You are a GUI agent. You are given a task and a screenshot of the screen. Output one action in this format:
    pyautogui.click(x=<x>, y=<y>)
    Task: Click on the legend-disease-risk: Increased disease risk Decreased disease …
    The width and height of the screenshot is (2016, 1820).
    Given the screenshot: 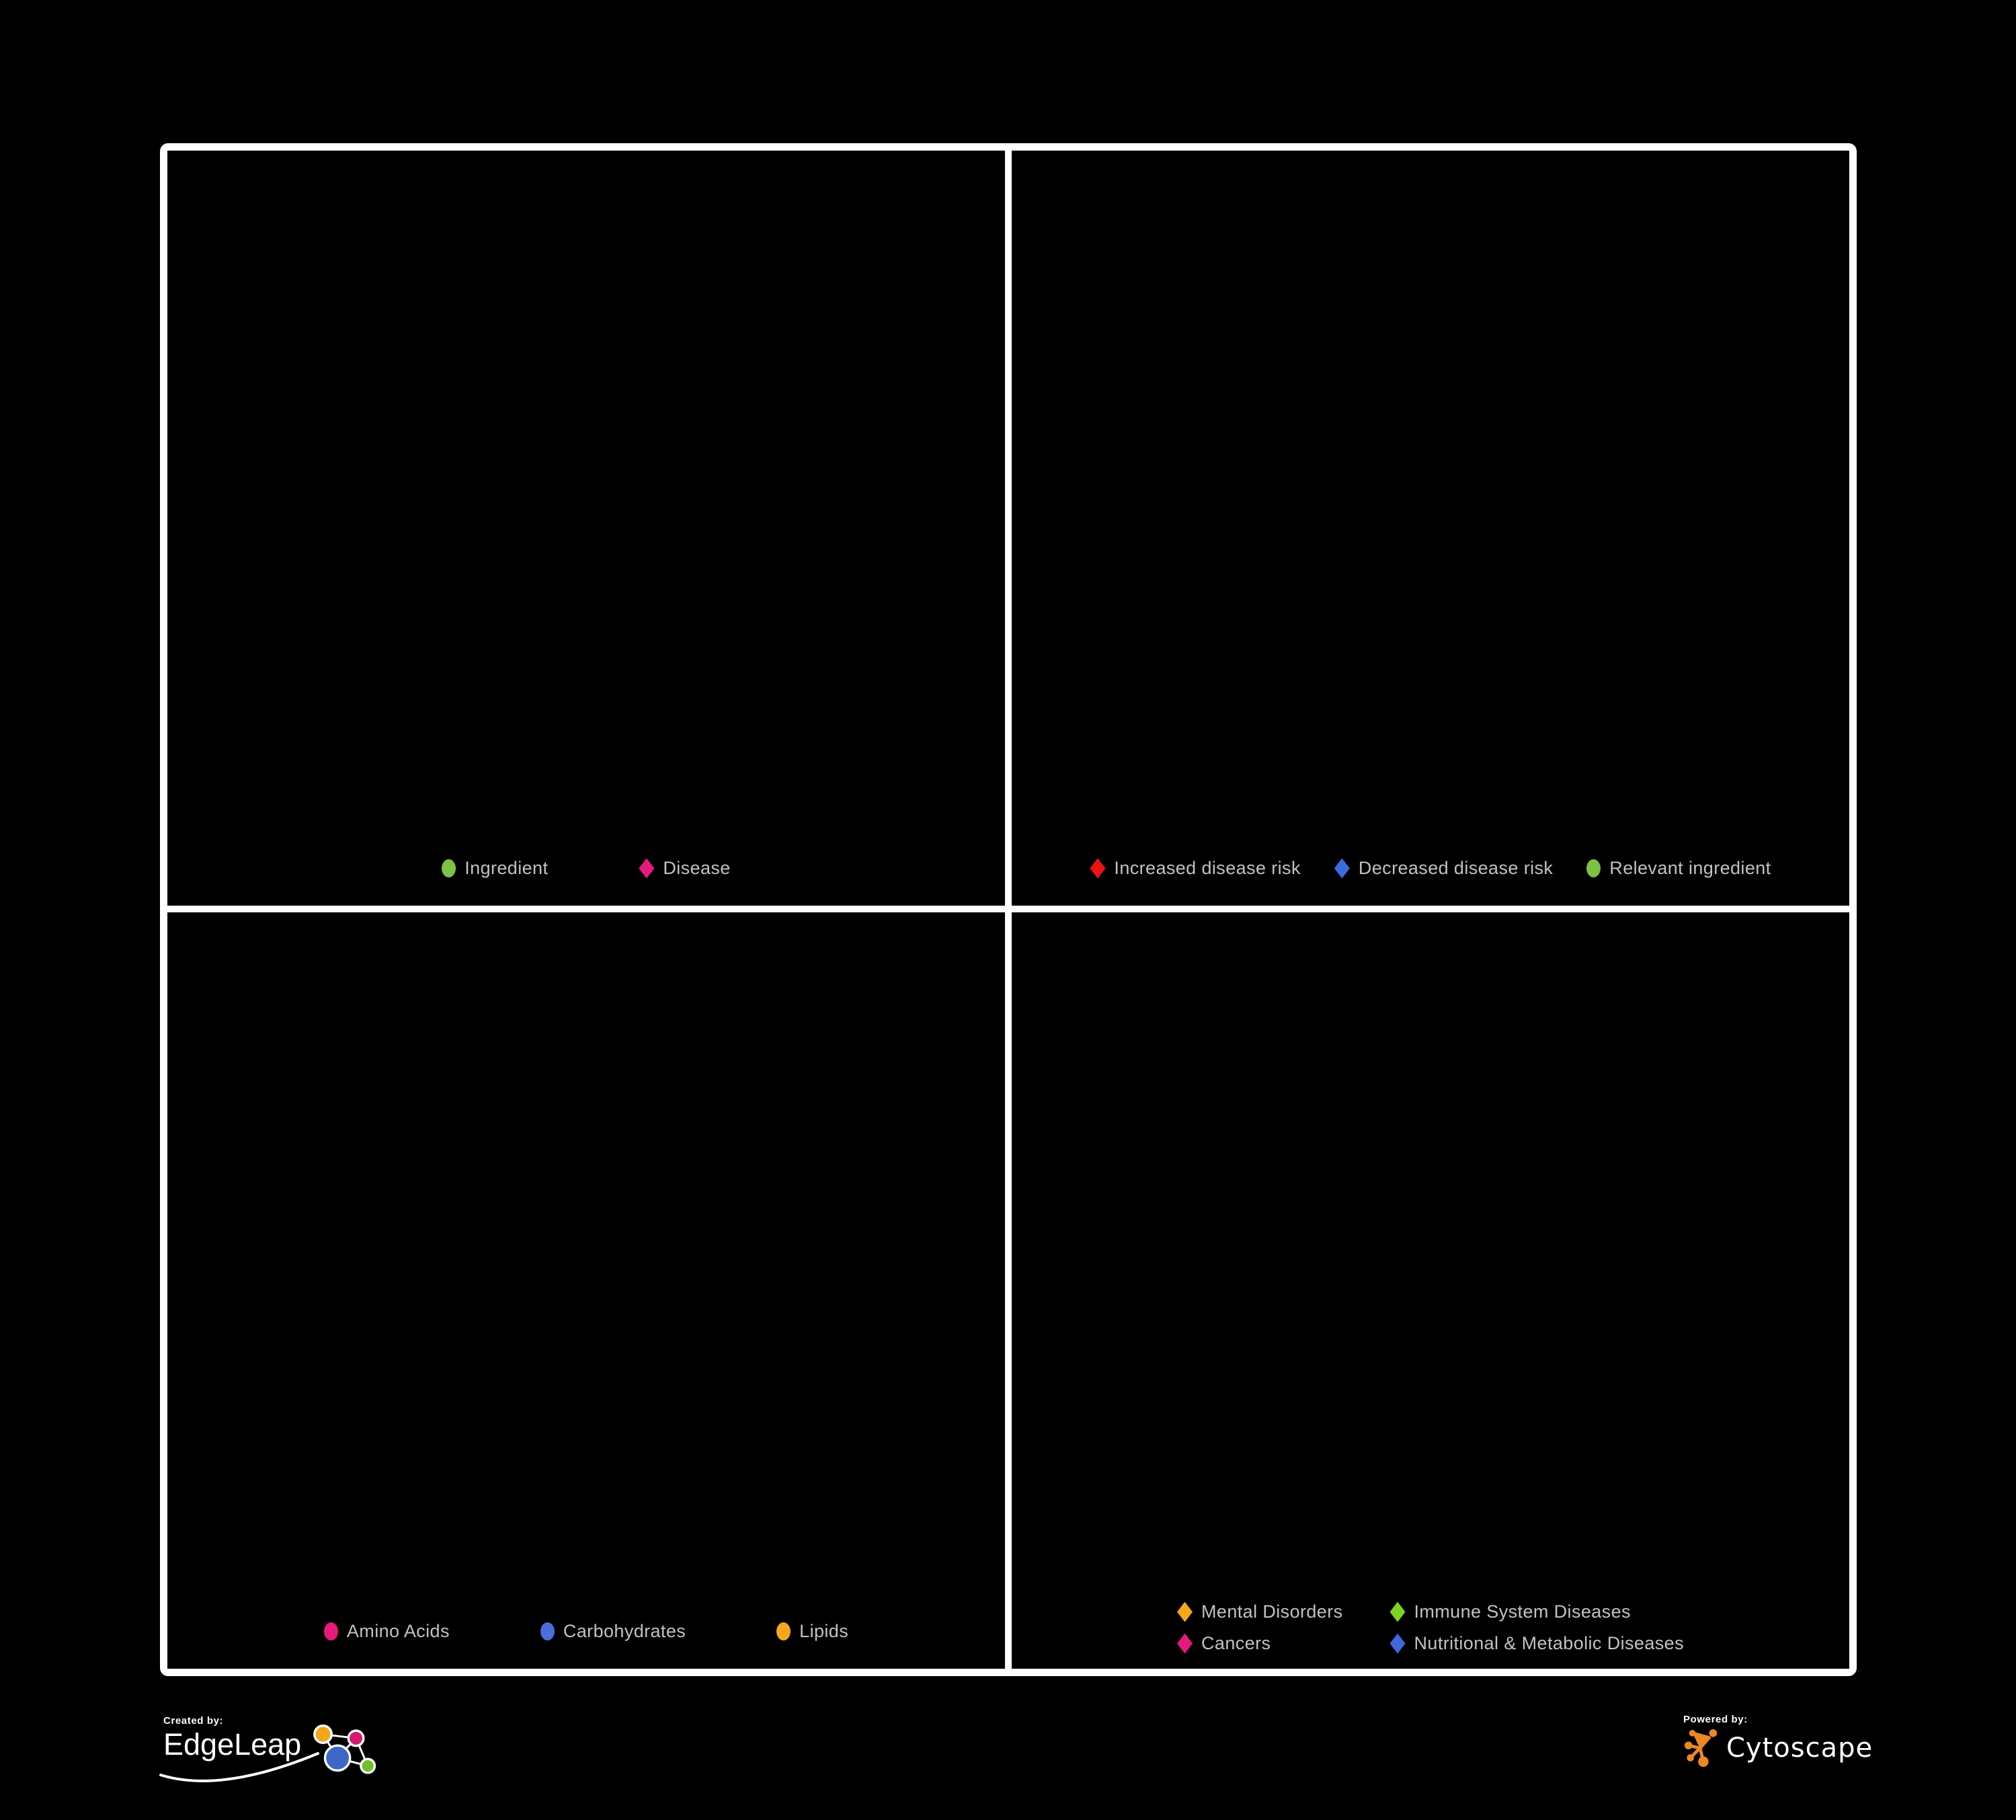 What is the action you would take?
    pyautogui.click(x=1430, y=868)
    